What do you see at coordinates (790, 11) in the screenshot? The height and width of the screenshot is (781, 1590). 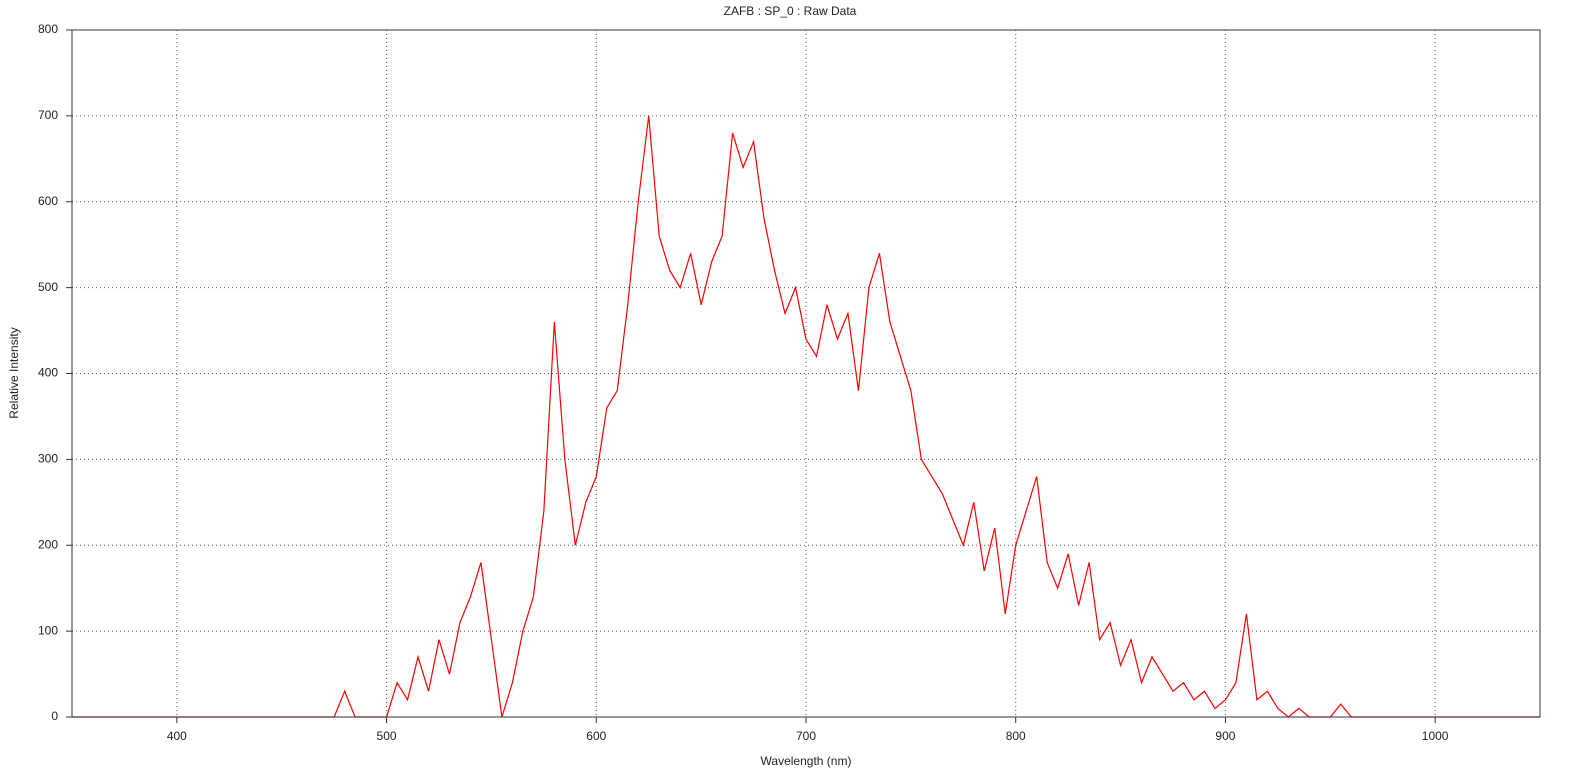 I see `chart-title: ZAFB : SP_0 : Raw Data` at bounding box center [790, 11].